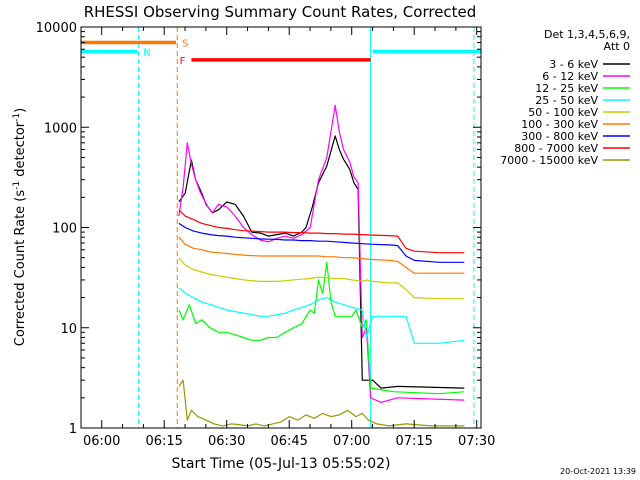 This screenshot has height=480, width=640. What do you see at coordinates (64, 229) in the screenshot?
I see `y-tick-label: 100` at bounding box center [64, 229].